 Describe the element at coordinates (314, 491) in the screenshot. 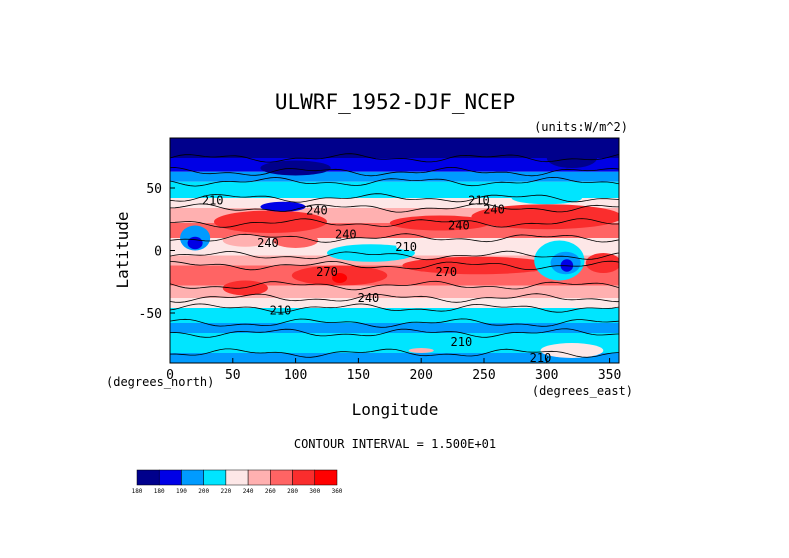

I see `colorbar-level-label: 300` at that location.